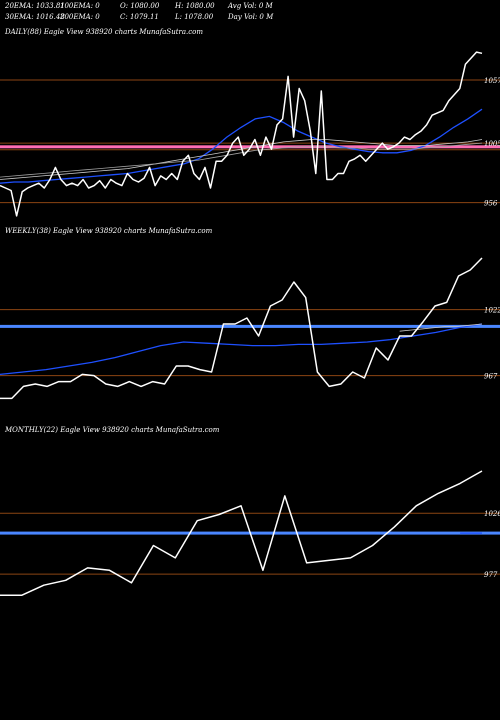 This screenshot has height=720, width=500. What do you see at coordinates (34, 6) in the screenshot?
I see `stat-20ema: 20EMA: 1033.81` at bounding box center [34, 6].